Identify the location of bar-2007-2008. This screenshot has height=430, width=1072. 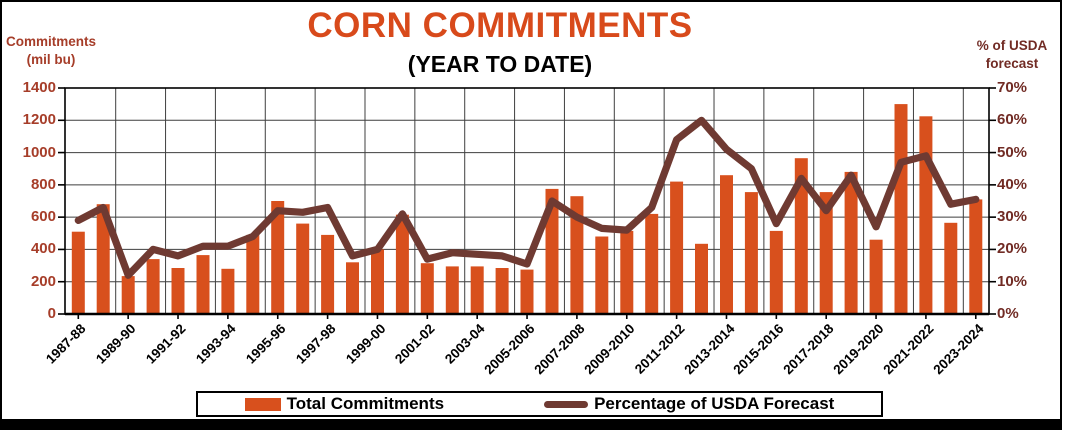
(577, 255).